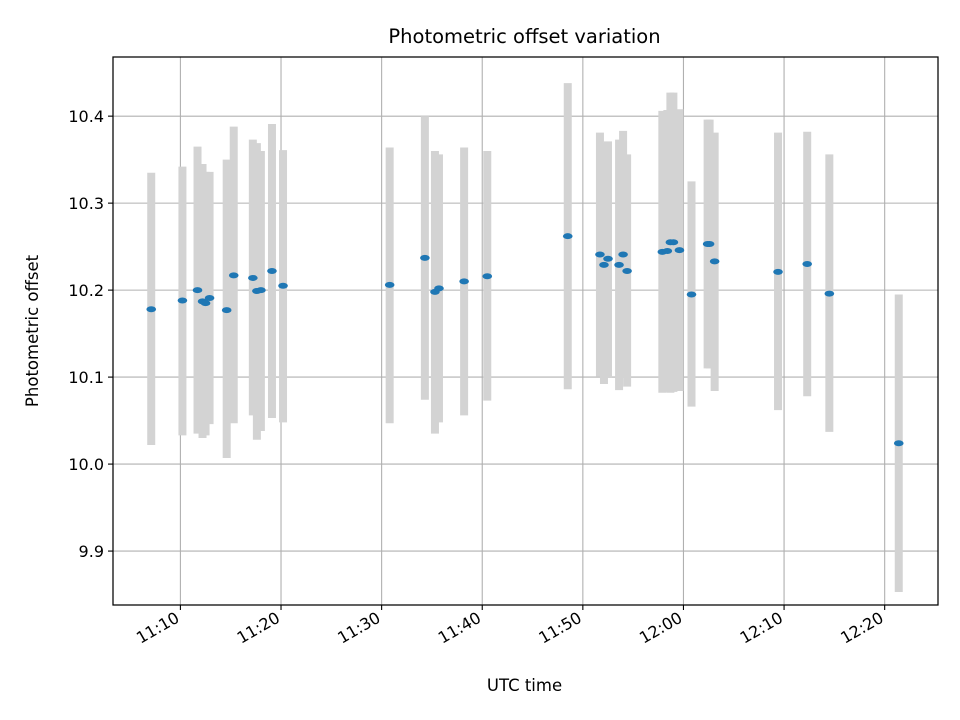 The width and height of the screenshot is (960, 720). What do you see at coordinates (86, 290) in the screenshot?
I see `y-tick-label: 10.2` at bounding box center [86, 290].